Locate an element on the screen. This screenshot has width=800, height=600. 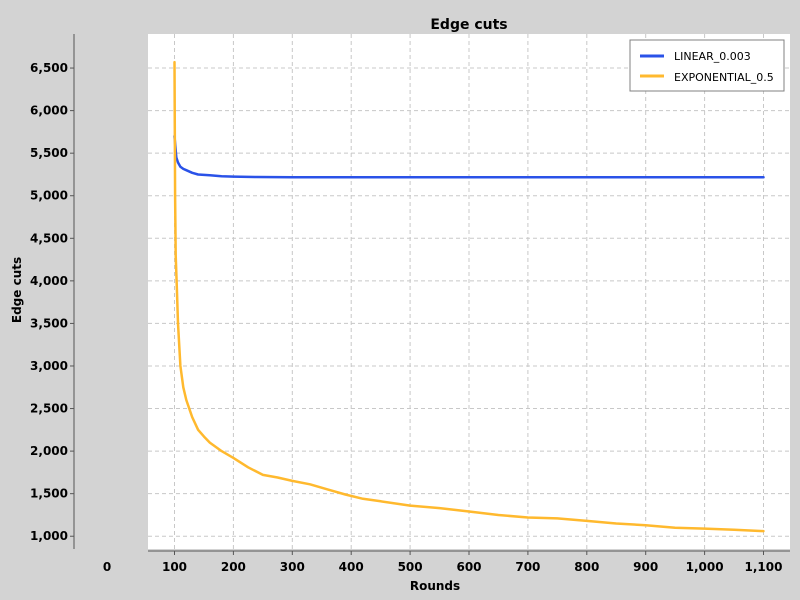
x-tick-label: 600 is located at coordinates (468, 567).